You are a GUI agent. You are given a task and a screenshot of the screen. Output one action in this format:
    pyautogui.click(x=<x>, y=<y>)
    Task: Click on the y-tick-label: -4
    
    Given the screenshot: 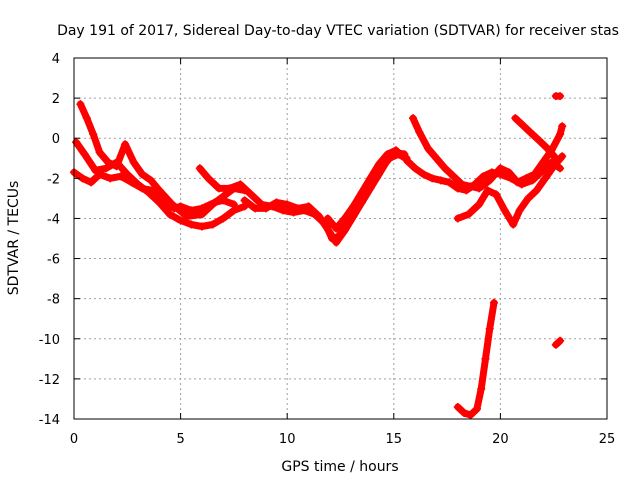 What is the action you would take?
    pyautogui.click(x=53, y=219)
    